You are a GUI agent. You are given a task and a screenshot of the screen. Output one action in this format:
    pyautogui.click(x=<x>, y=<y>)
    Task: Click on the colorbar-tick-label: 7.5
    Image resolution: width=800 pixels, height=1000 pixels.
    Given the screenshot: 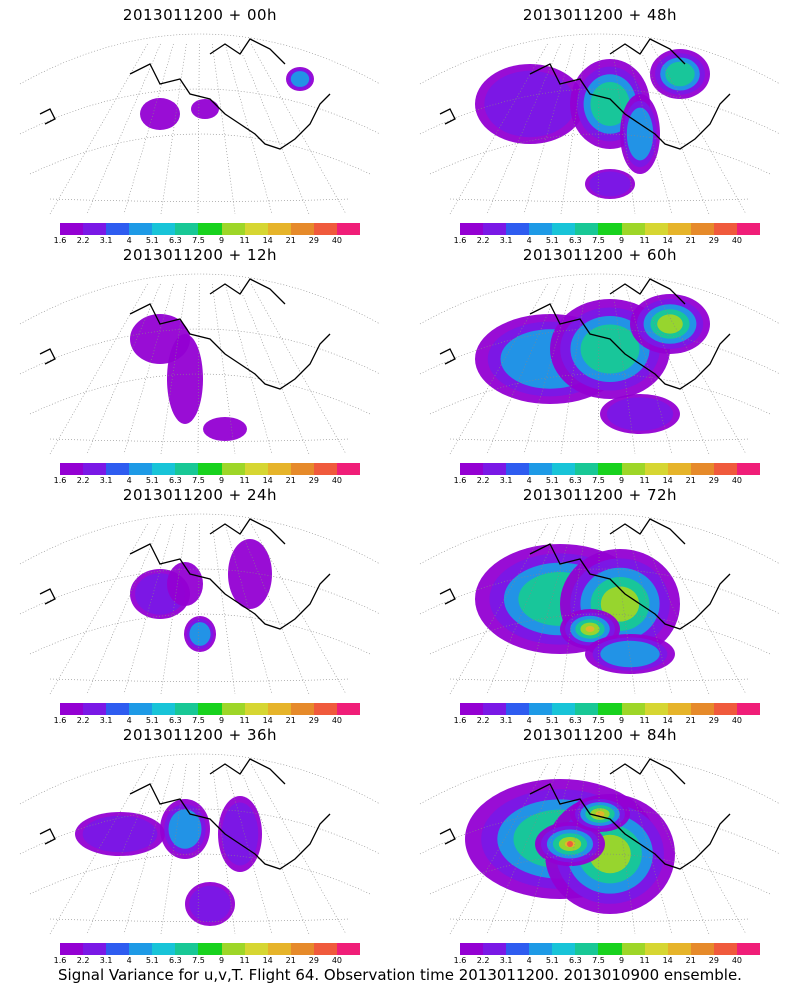 What is the action you would take?
    pyautogui.click(x=198, y=480)
    